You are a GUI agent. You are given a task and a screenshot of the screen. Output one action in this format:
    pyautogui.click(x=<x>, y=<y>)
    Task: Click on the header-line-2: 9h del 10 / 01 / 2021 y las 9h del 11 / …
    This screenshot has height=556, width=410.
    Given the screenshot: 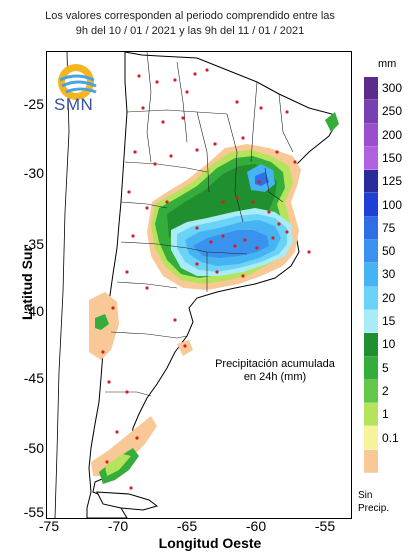 What is the action you would take?
    pyautogui.click(x=190, y=31)
    